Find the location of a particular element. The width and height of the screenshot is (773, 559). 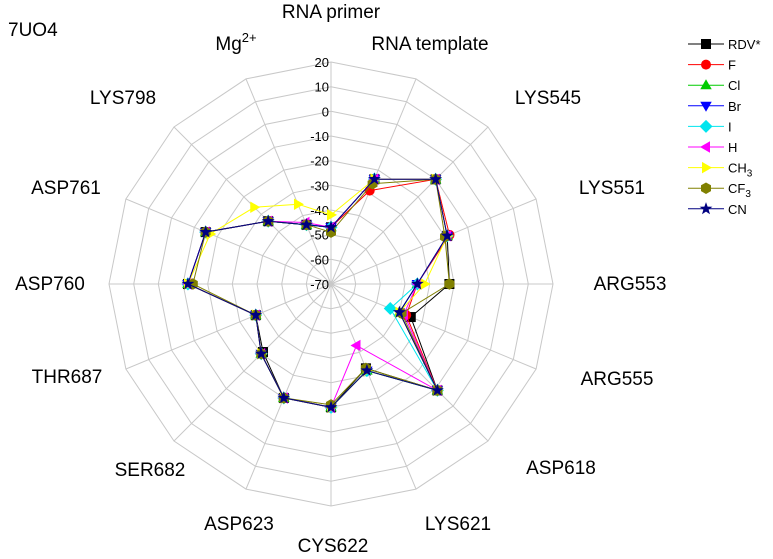

legend-entry: CN is located at coordinates (717, 209).